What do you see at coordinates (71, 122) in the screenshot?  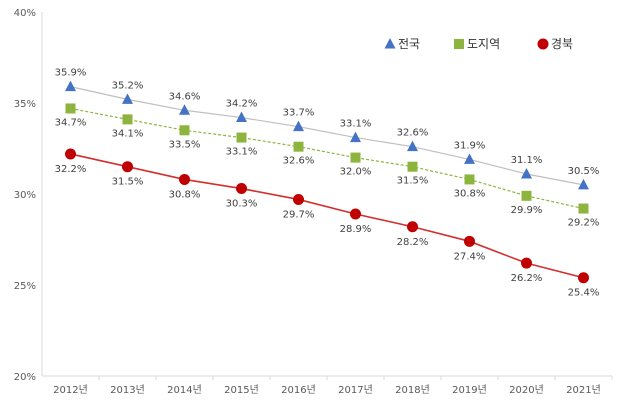 I see `data-label: 34.7%` at bounding box center [71, 122].